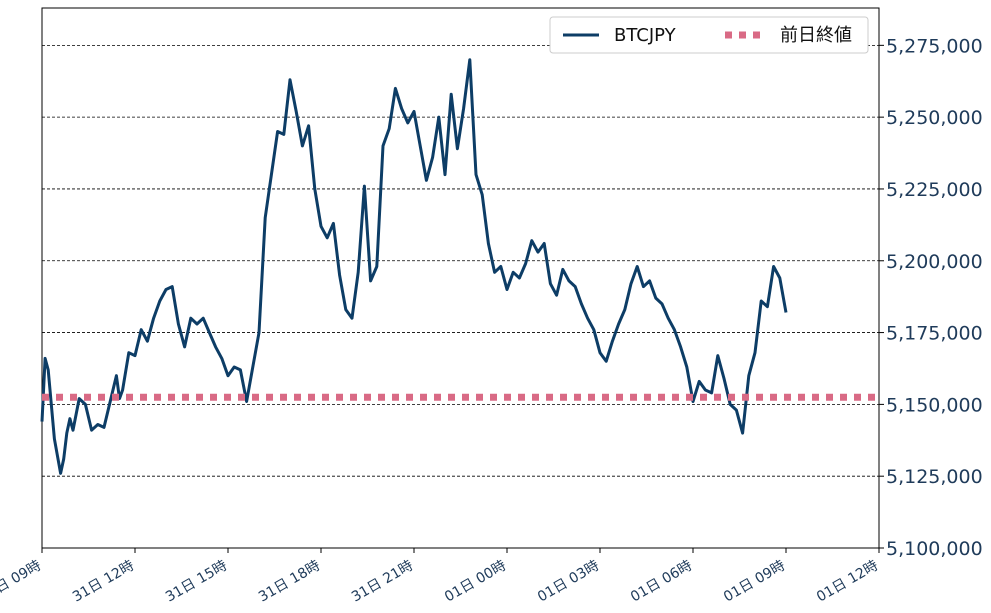 This screenshot has width=991, height=613. Describe the element at coordinates (196, 582) in the screenshot. I see `x-tick-label: 31日 15時` at that location.